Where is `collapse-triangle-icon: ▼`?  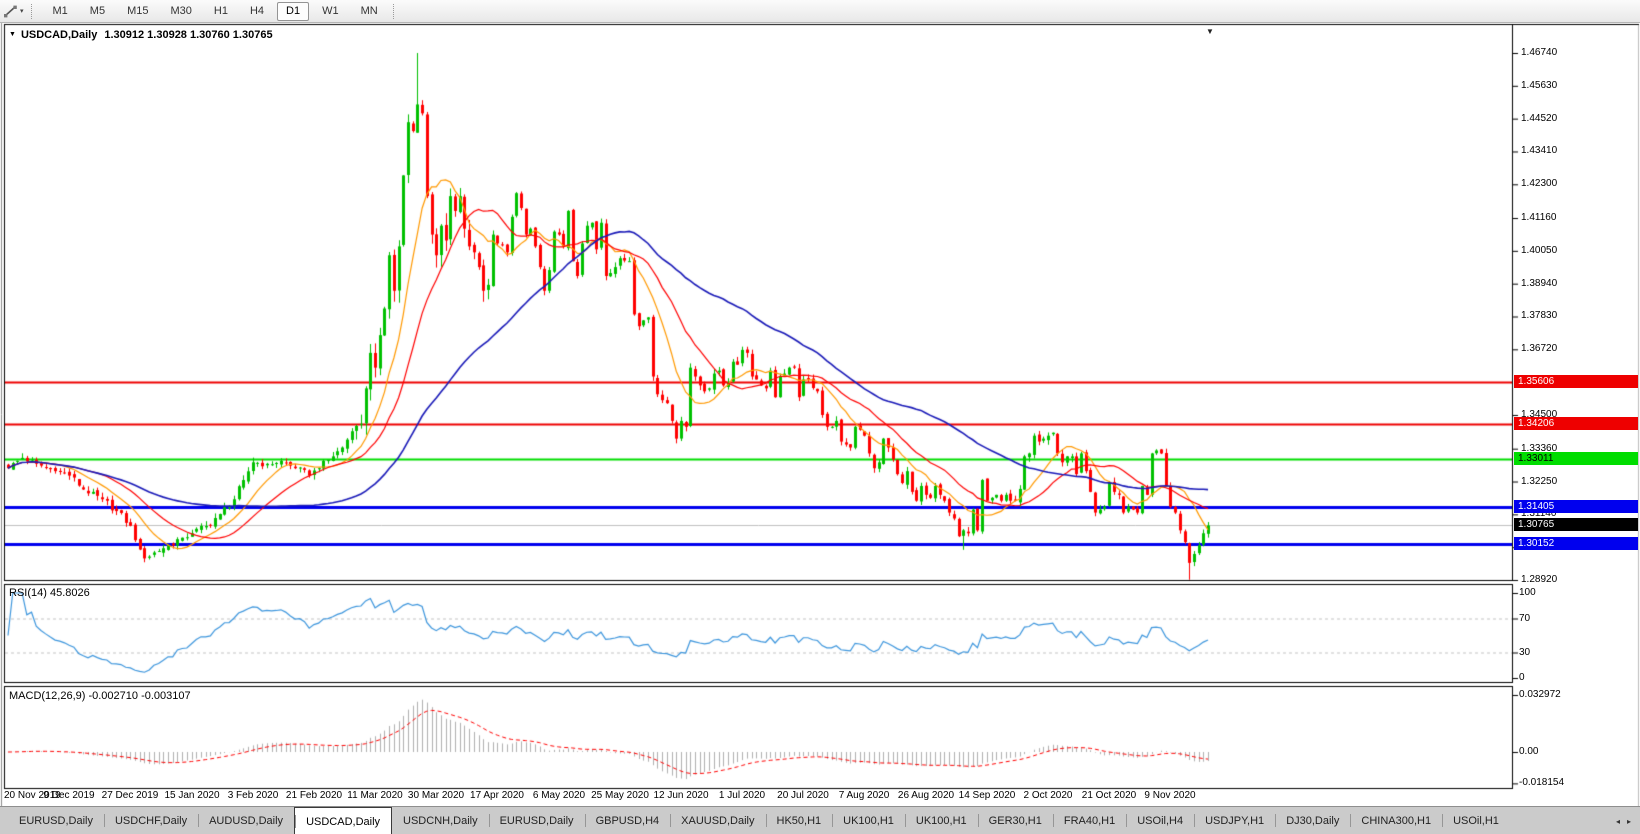 collapse-triangle-icon: ▼ is located at coordinates (12, 34).